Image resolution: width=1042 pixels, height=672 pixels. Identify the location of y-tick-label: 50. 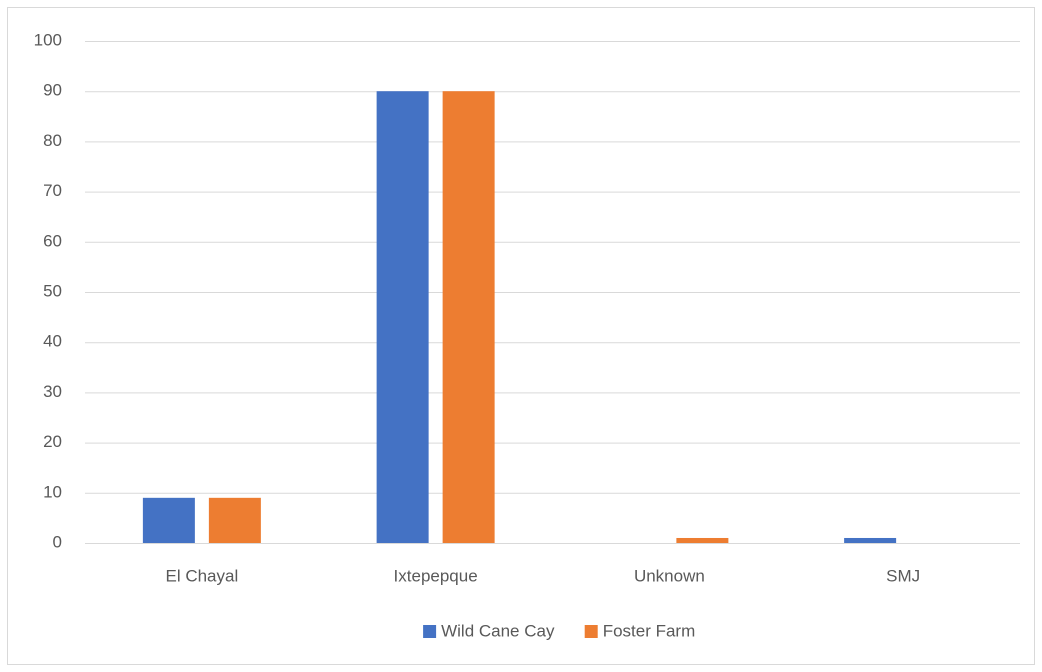
(52, 290).